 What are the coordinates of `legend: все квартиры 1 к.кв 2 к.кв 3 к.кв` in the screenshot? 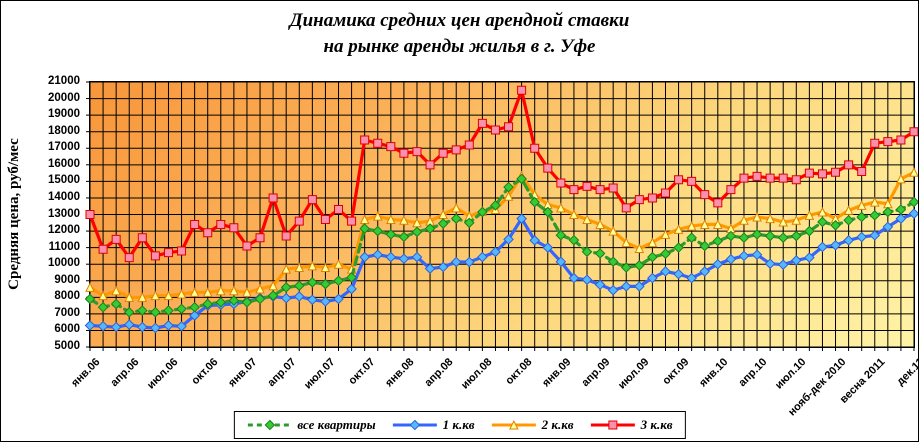 It's located at (459, 425).